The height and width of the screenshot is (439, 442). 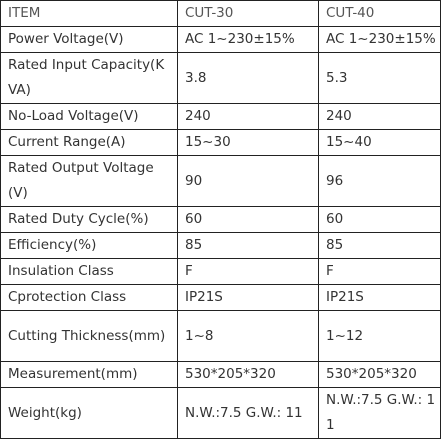 I want to click on table-row: Rated Output Voltage(V) 90 96, so click(x=220, y=181).